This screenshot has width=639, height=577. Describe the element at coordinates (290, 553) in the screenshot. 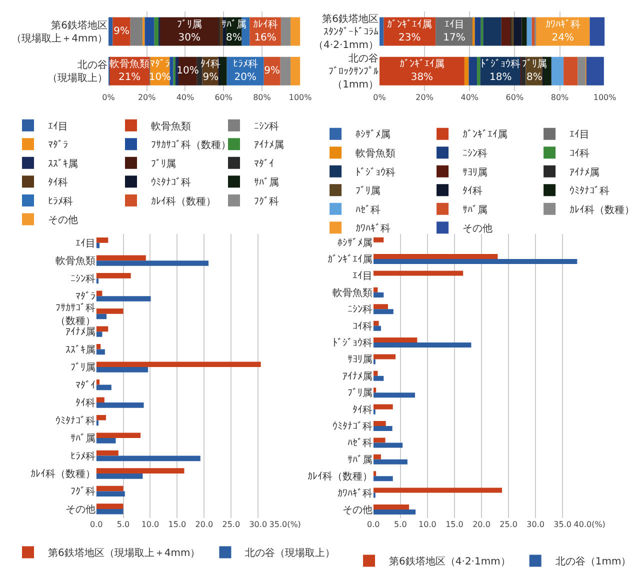

I see `legend-label: 北の谷（現場取上）` at that location.